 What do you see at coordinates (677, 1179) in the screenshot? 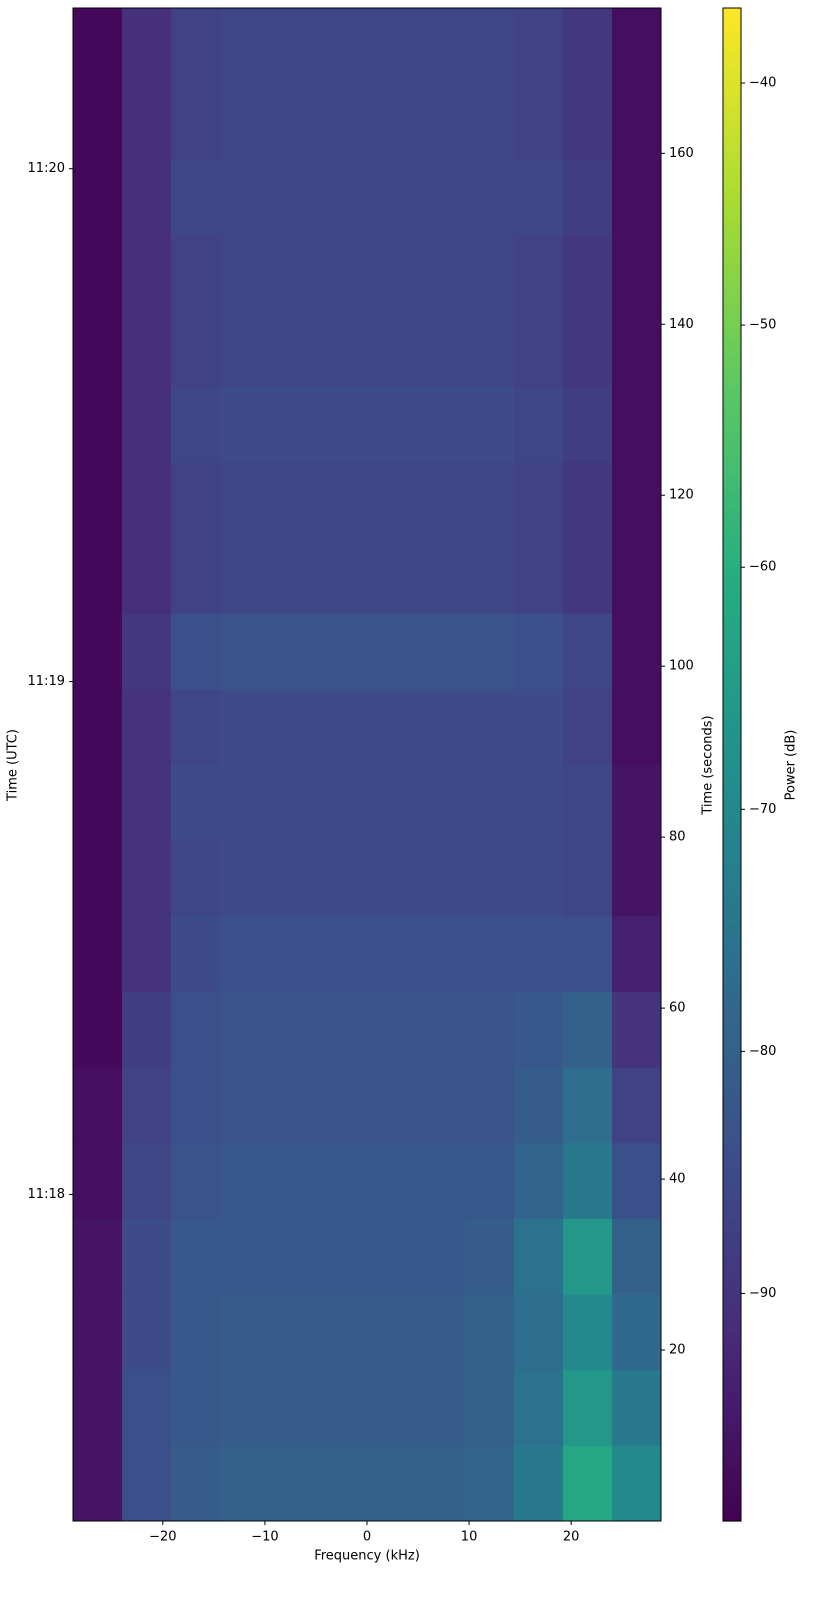
I see `y2-tick-label: 40` at bounding box center [677, 1179].